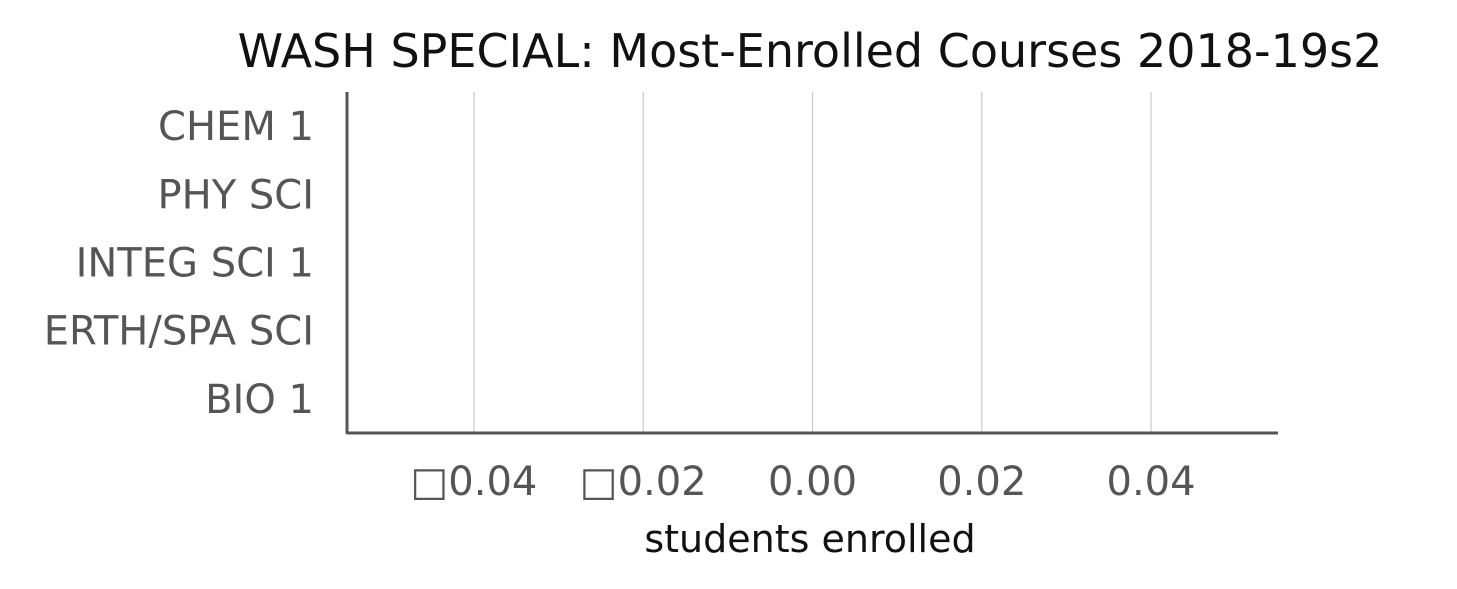  Describe the element at coordinates (809, 539) in the screenshot. I see `x-axis-label: students enrolled` at that location.